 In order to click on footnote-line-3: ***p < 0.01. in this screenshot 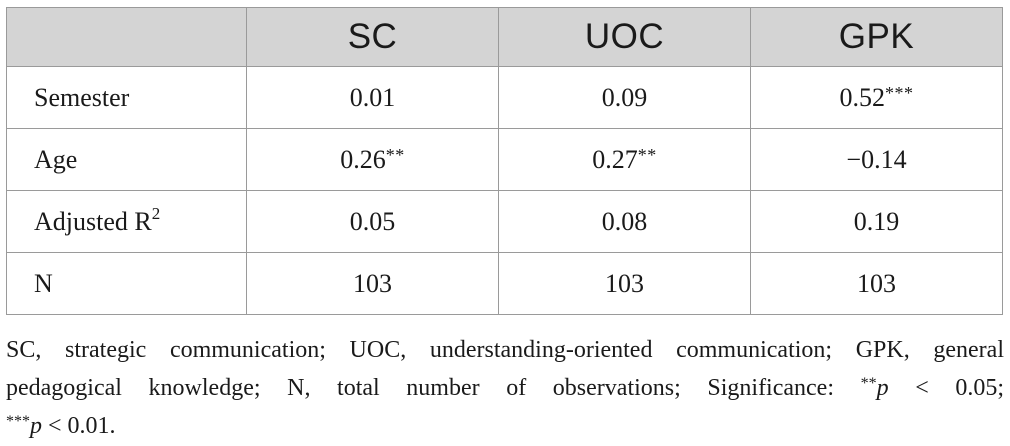, I will do `click(61, 426)`.